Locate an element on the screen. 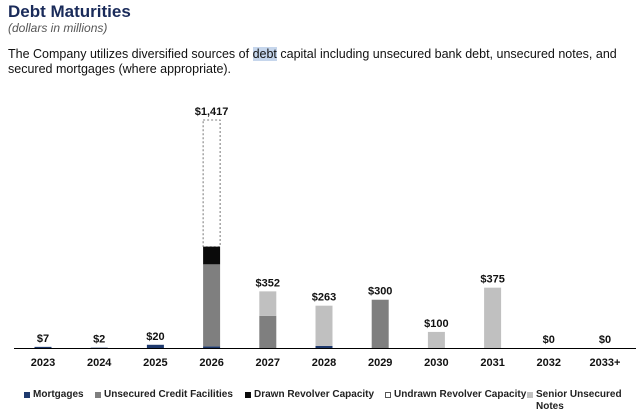  legend-swatch-undrawn-revolver-capacity is located at coordinates (388, 395).